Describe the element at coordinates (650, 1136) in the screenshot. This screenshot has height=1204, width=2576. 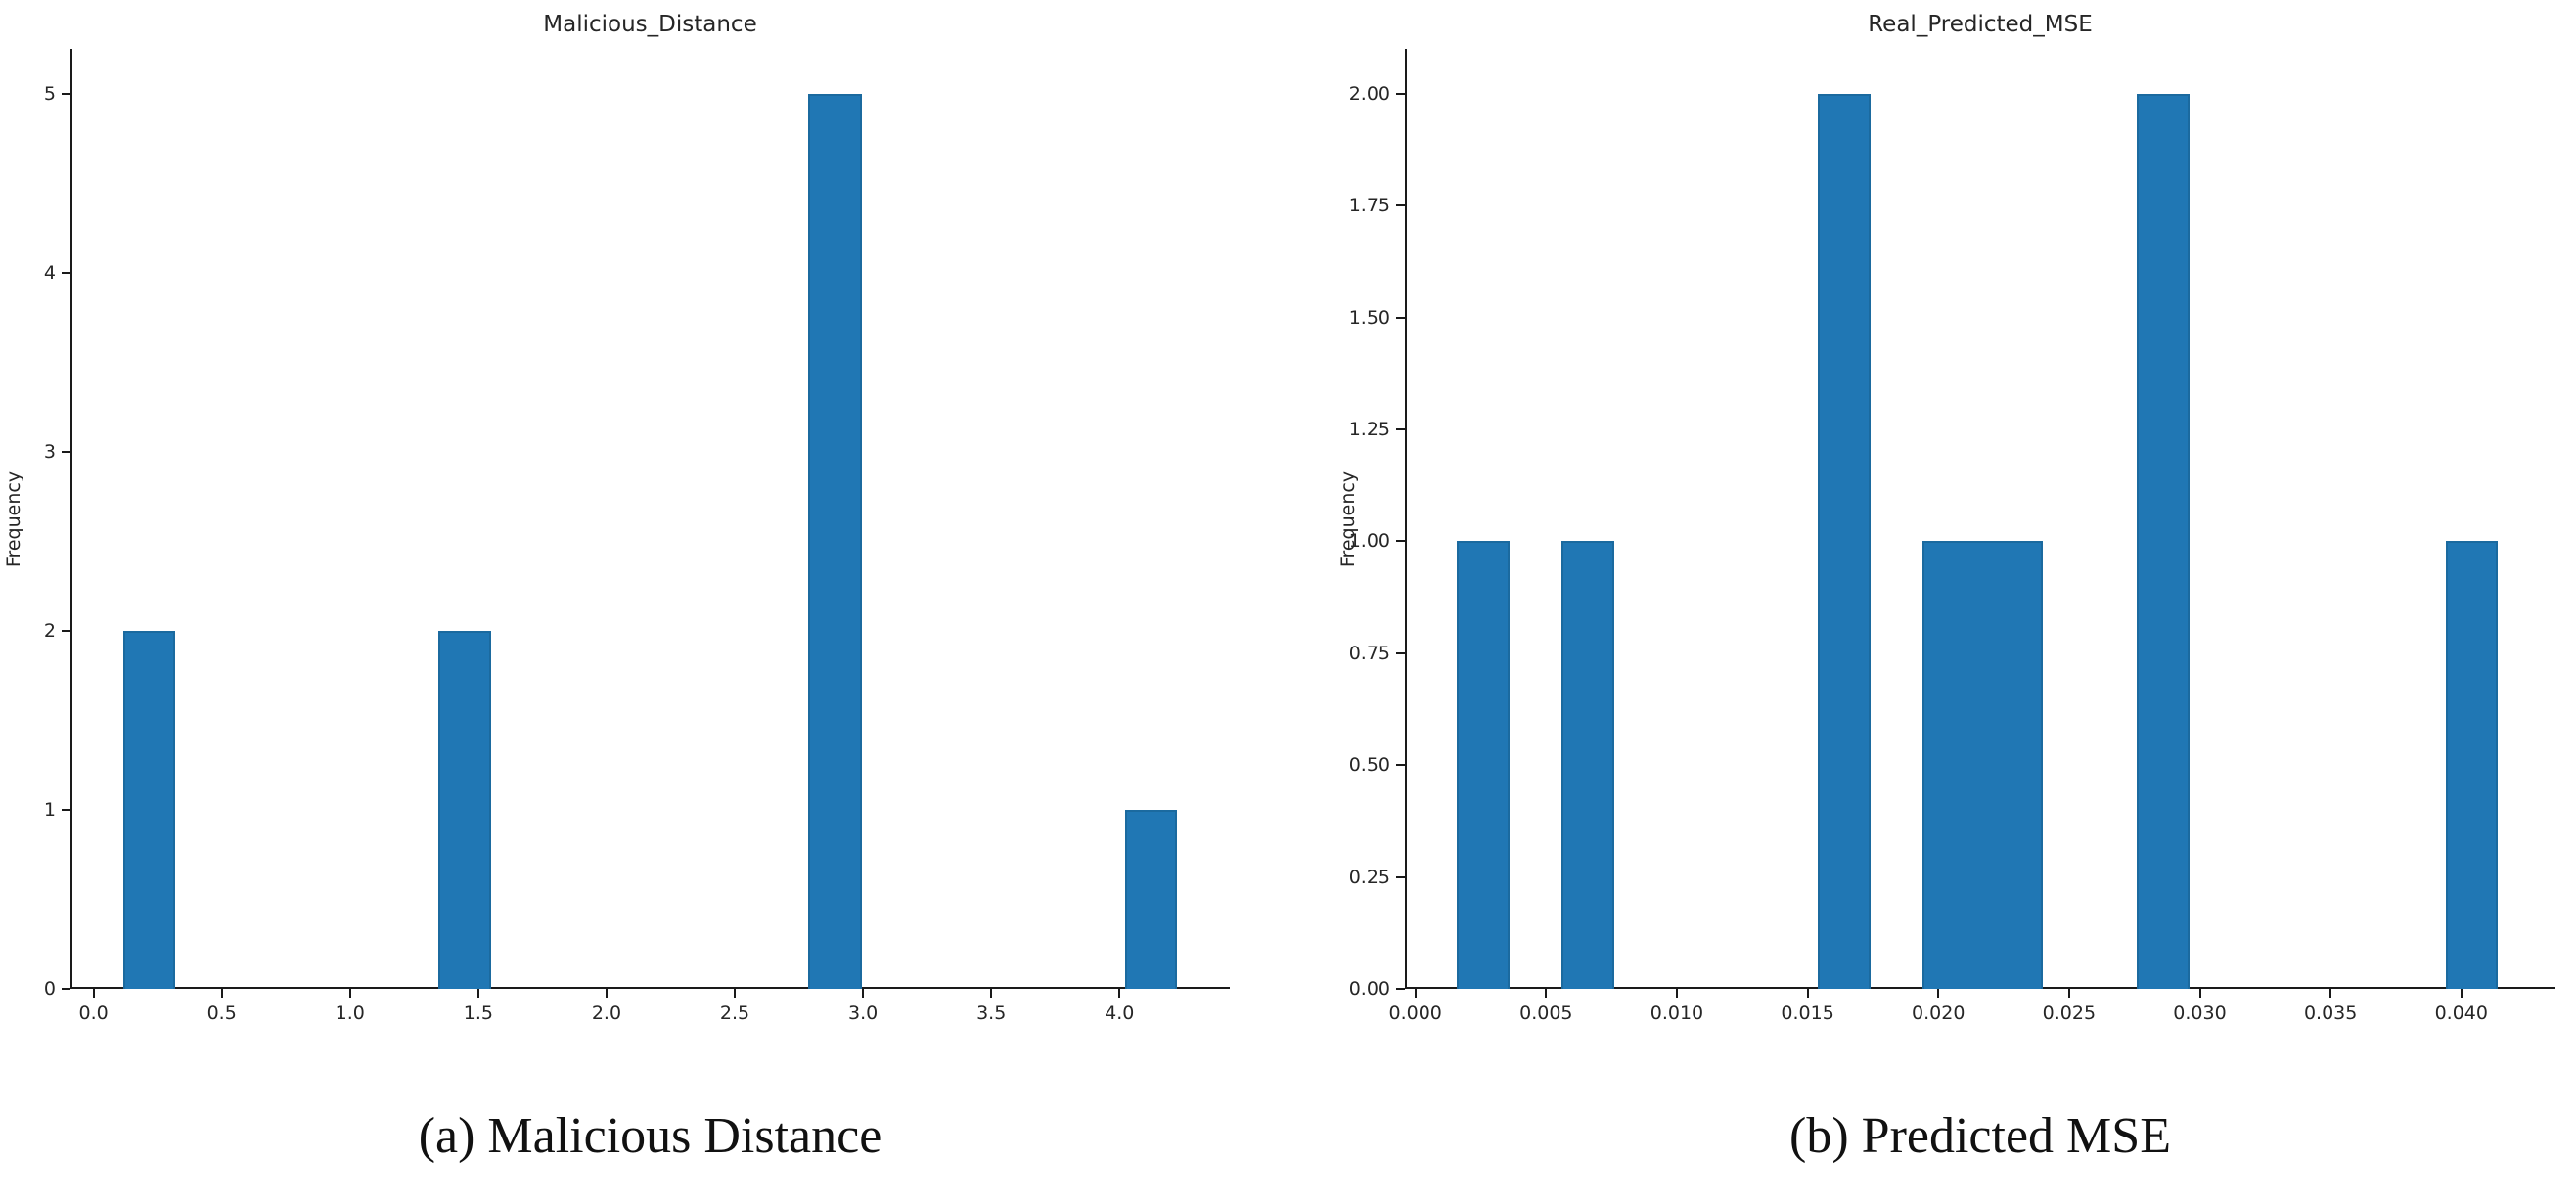
I see `subfigure-caption-a: (a) Malicious Distance` at that location.